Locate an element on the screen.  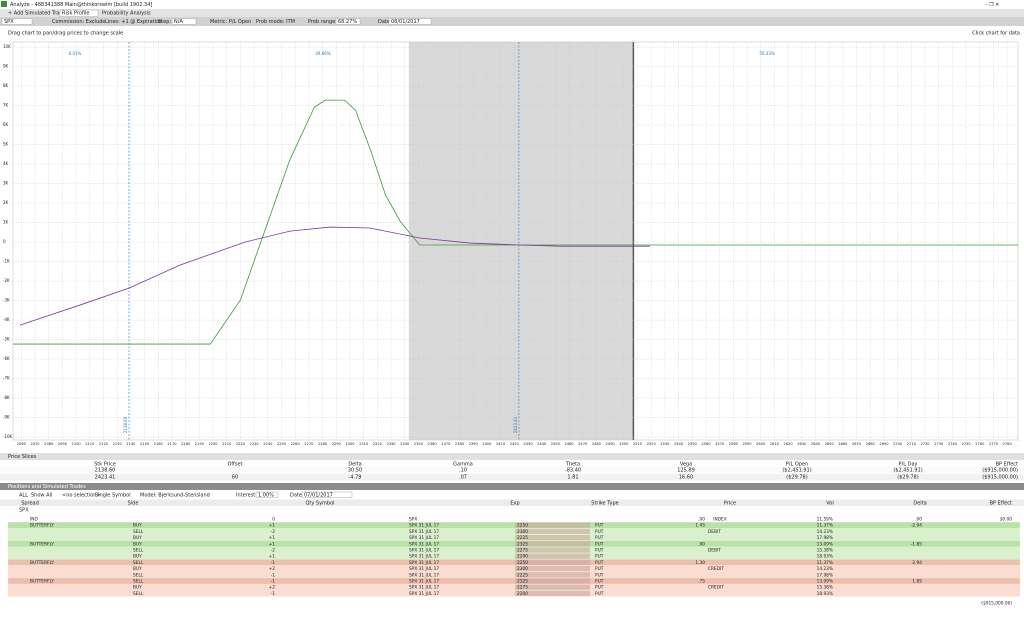
position-cell: 0 is located at coordinates (273, 520).